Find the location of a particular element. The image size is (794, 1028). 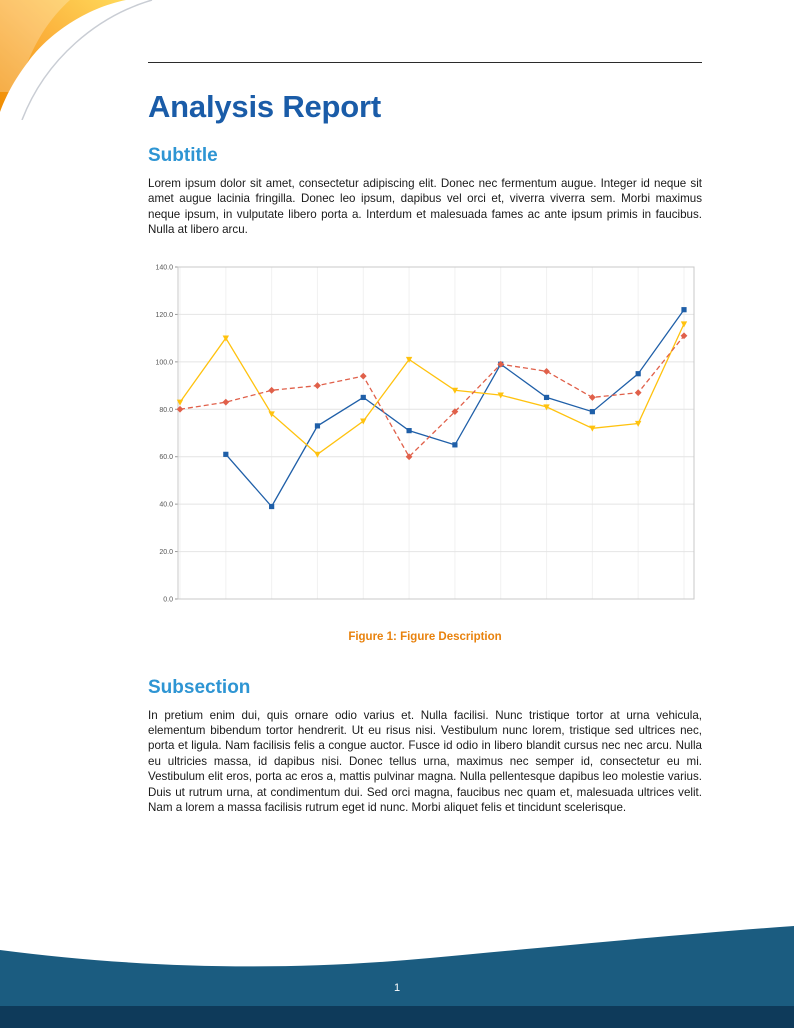

svg-text: 0.0 is located at coordinates (168, 599).